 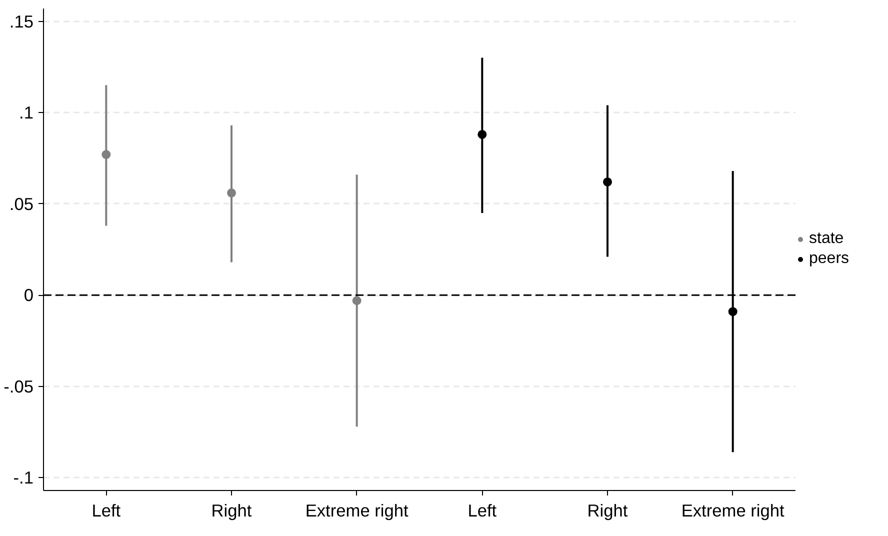 I want to click on y-tick-label: .1, so click(x=26, y=112).